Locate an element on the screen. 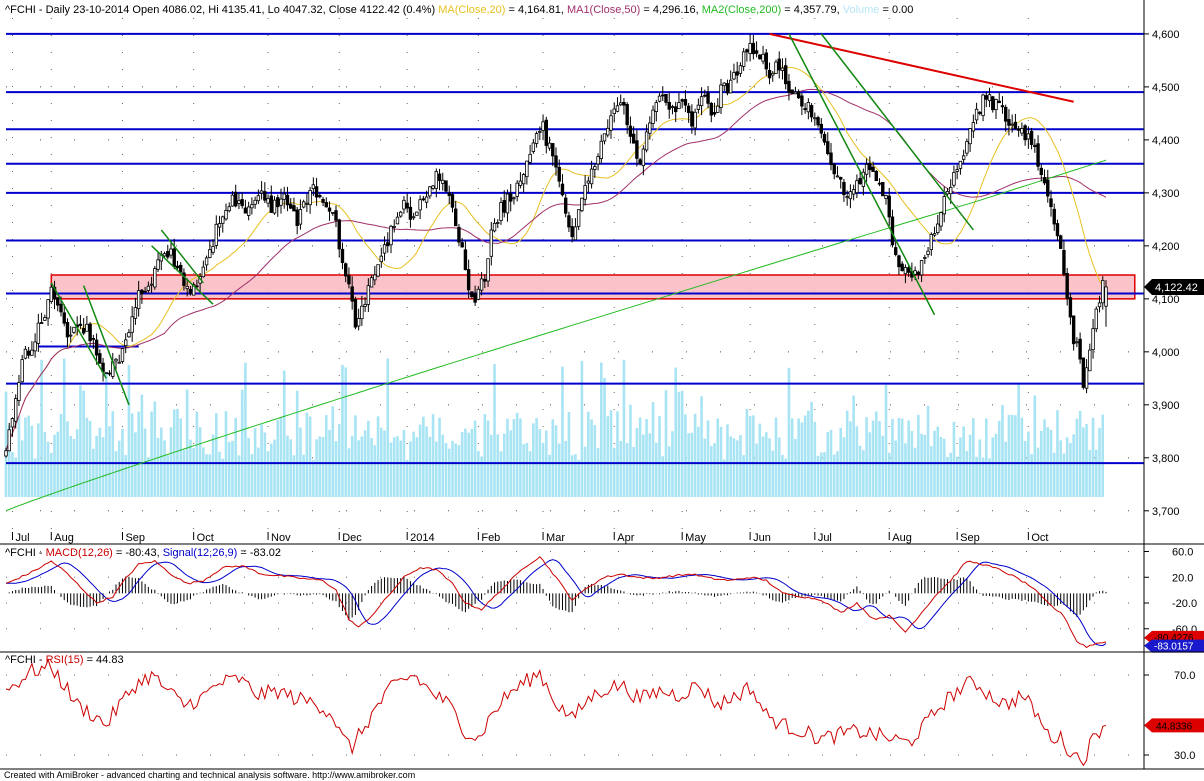  month-label: Mar is located at coordinates (555, 538).